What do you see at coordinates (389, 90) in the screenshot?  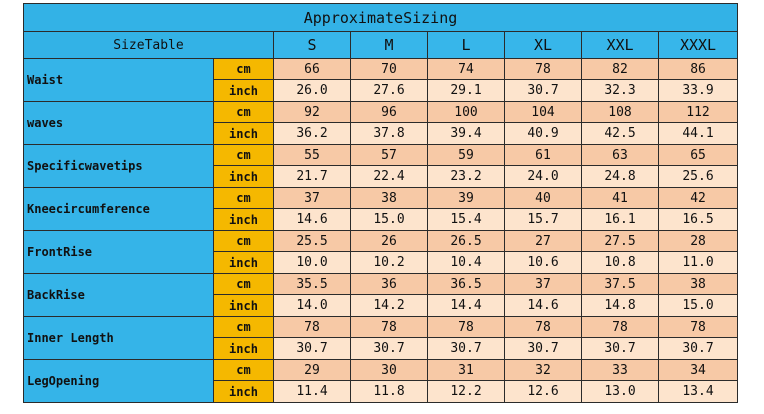 I see `inch-value-cell: 27.6` at bounding box center [389, 90].